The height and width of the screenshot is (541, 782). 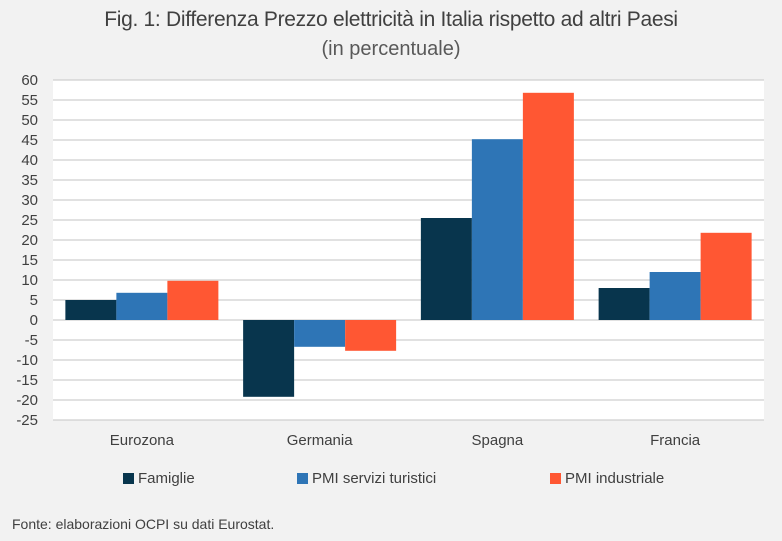 I want to click on y-tick-label: 45, so click(x=29, y=140).